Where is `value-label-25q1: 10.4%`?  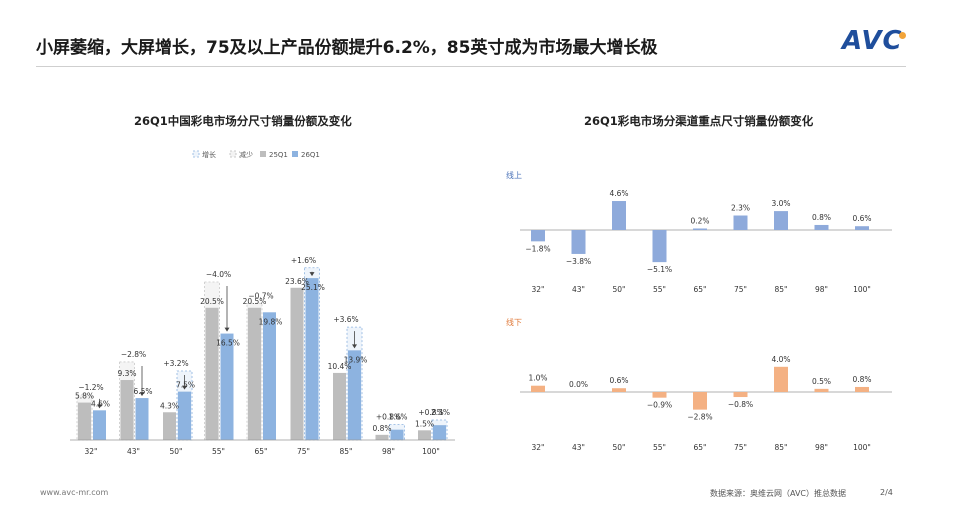
value-label-25q1: 10.4% is located at coordinates (340, 366).